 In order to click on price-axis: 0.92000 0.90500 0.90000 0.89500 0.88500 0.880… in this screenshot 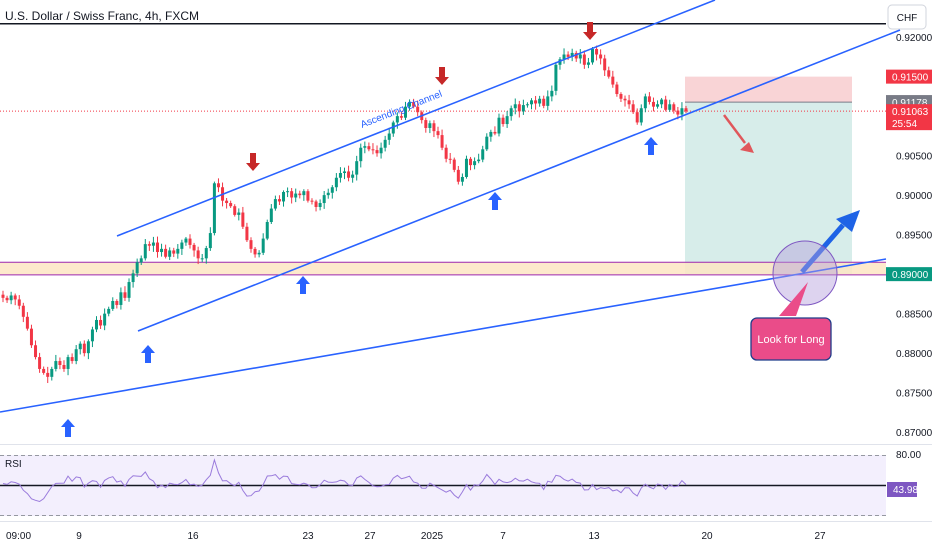, I will do `click(914, 236)`.